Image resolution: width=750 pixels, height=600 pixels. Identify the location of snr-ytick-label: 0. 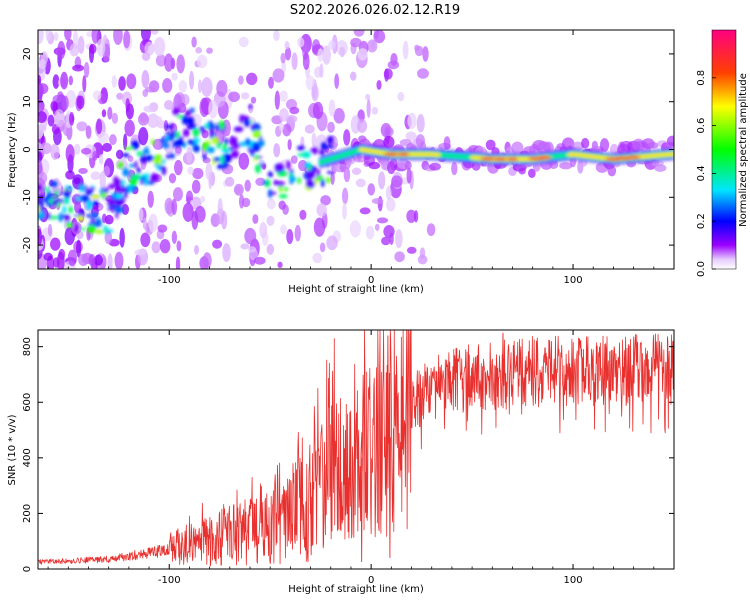
(27, 569).